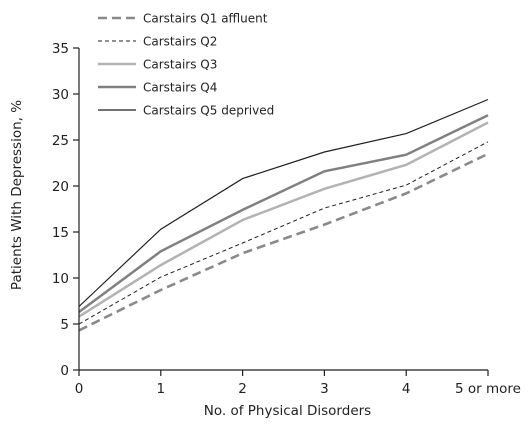  Describe the element at coordinates (60, 95) in the screenshot. I see `y-tick-label: 30` at that location.